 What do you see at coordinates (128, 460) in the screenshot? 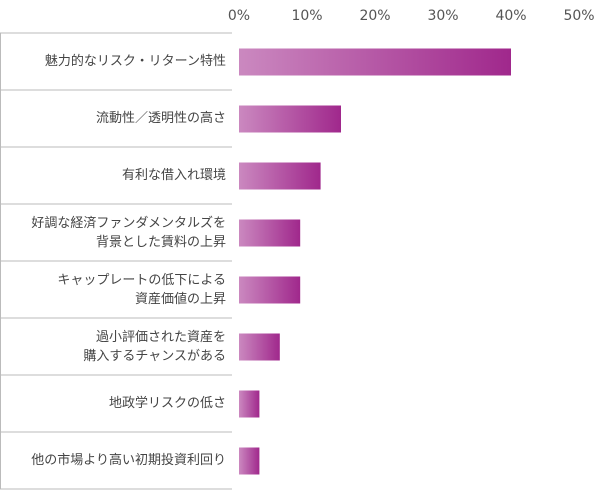
I see `category-label: 他の市場より高い初期投資利回り` at bounding box center [128, 460].